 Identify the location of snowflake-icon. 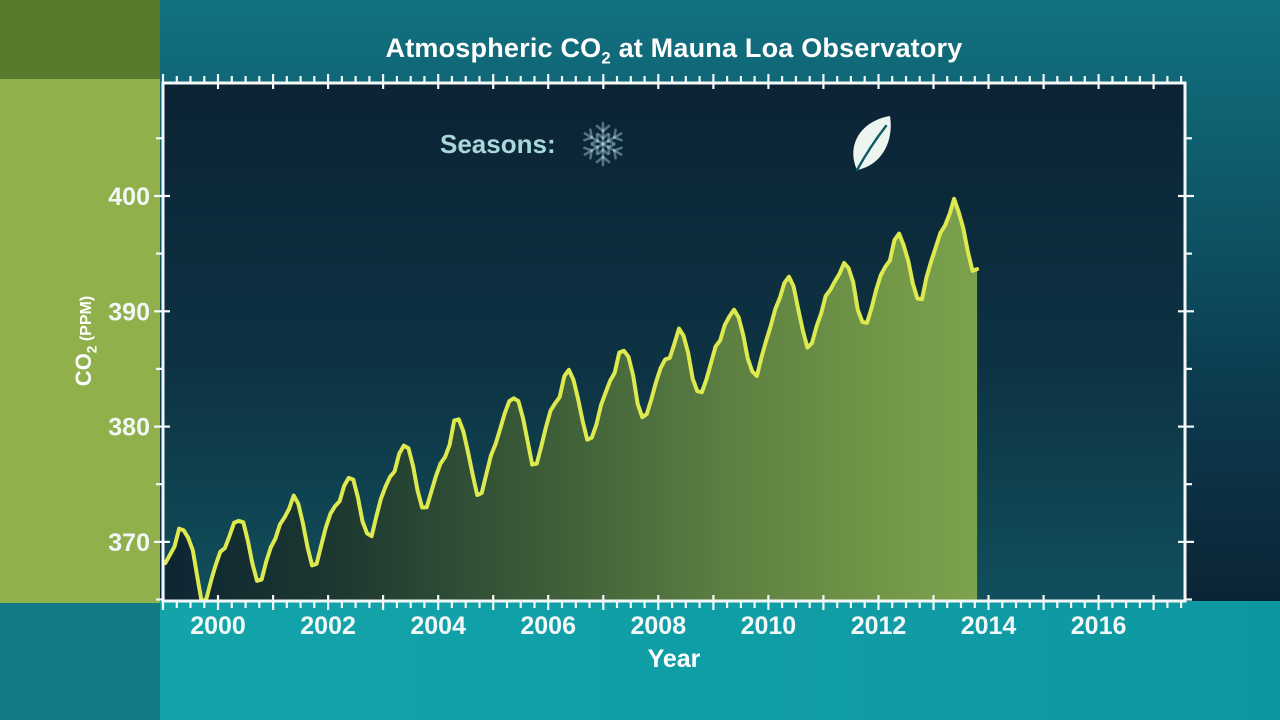
(603, 144).